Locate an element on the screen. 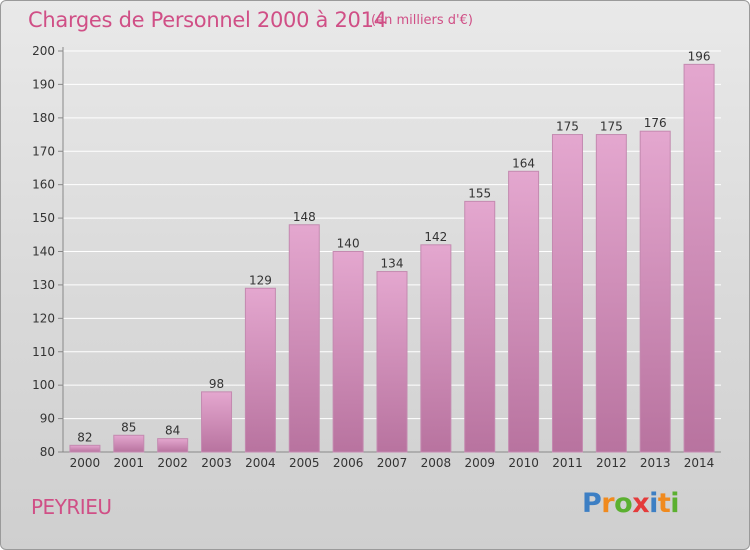 This screenshot has height=550, width=750. y-tick-label: 150 is located at coordinates (43, 218).